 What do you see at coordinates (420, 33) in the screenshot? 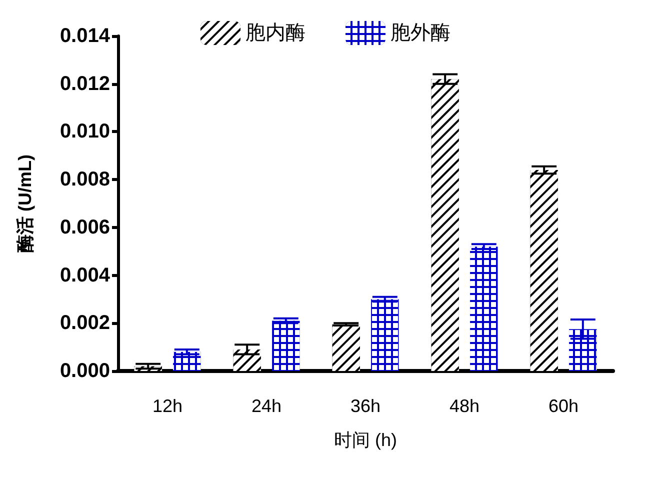
I see `legend-label: 胞外酶` at bounding box center [420, 33].